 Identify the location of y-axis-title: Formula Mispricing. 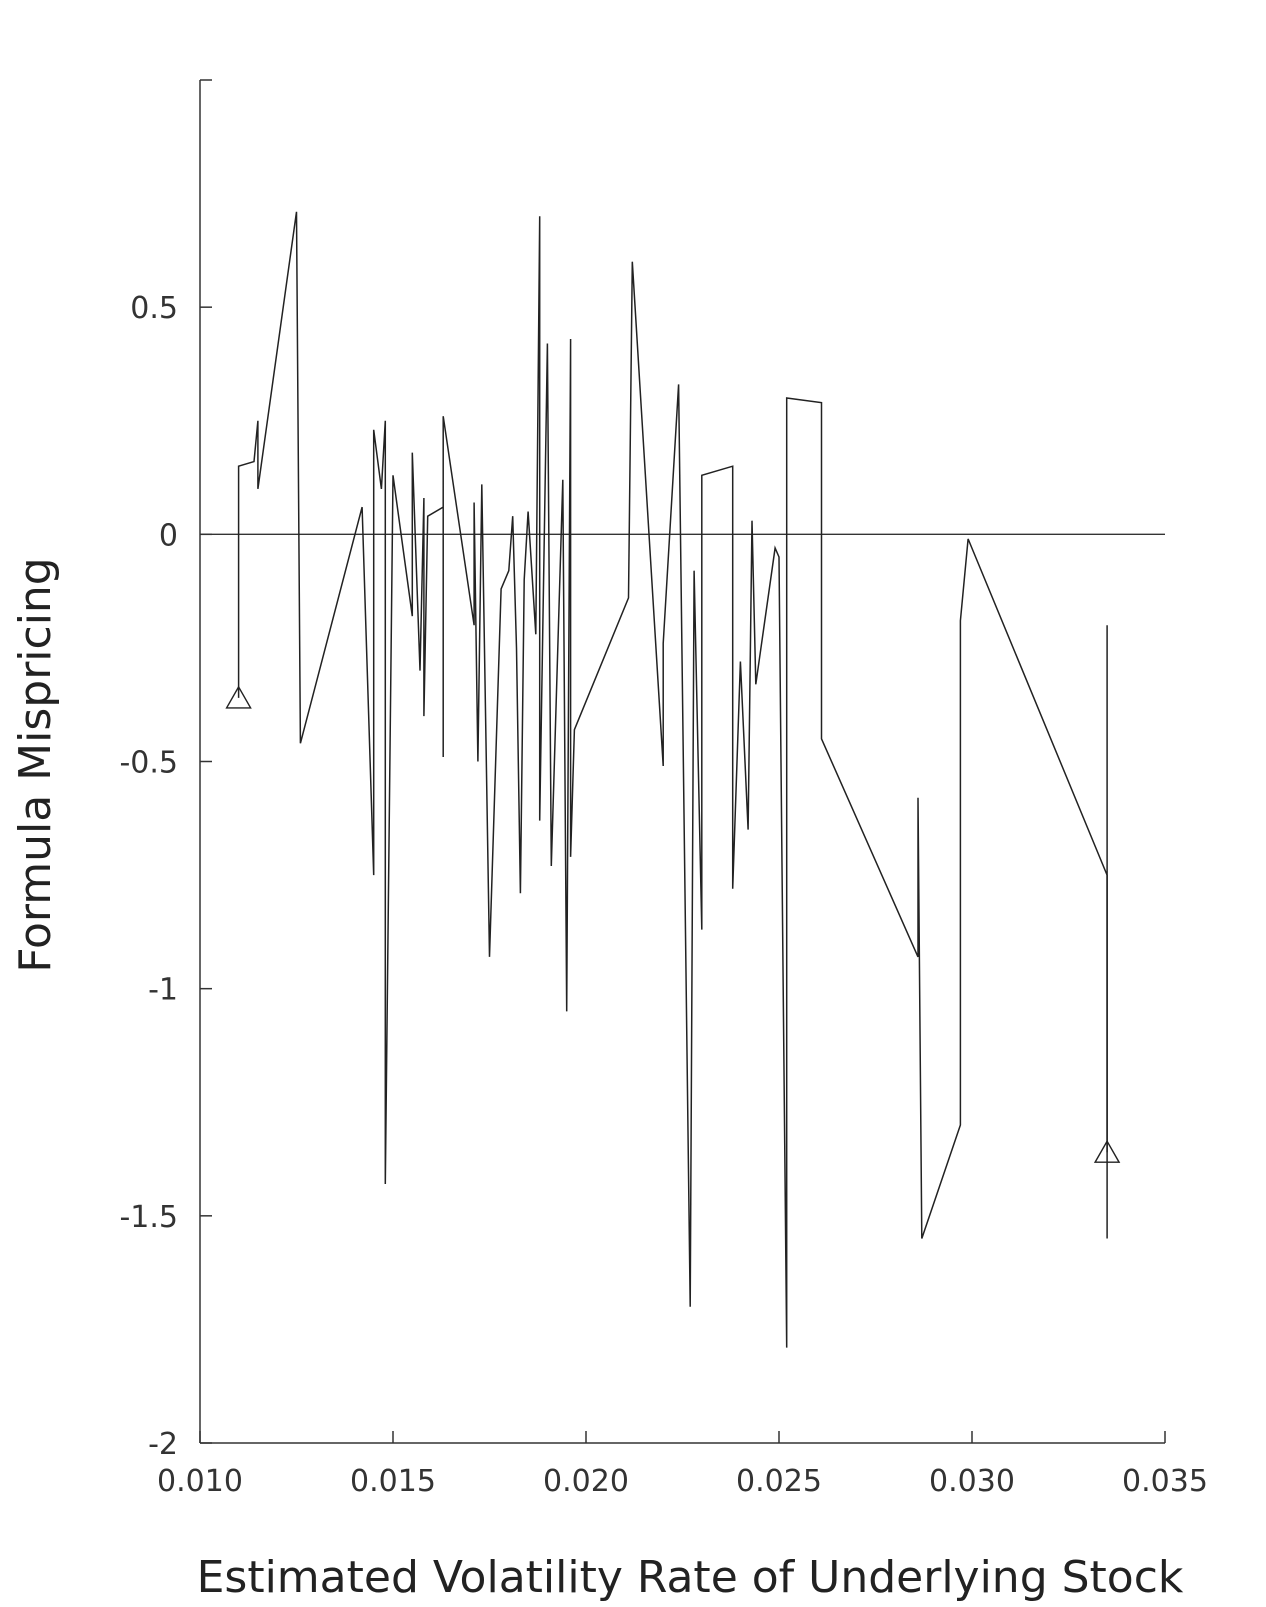
(35, 765).